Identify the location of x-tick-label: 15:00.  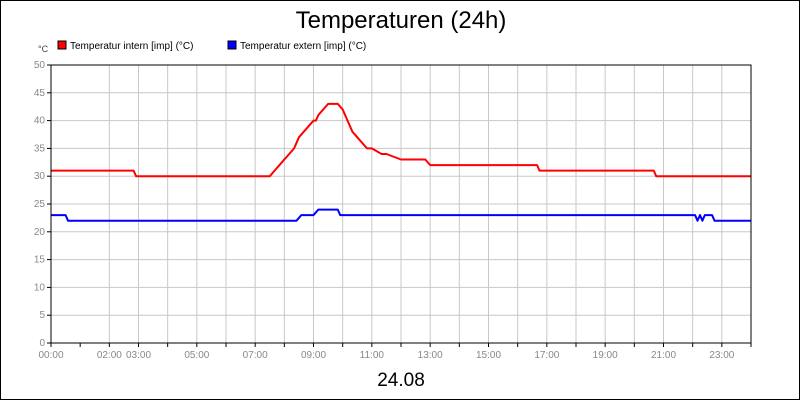
(488, 355).